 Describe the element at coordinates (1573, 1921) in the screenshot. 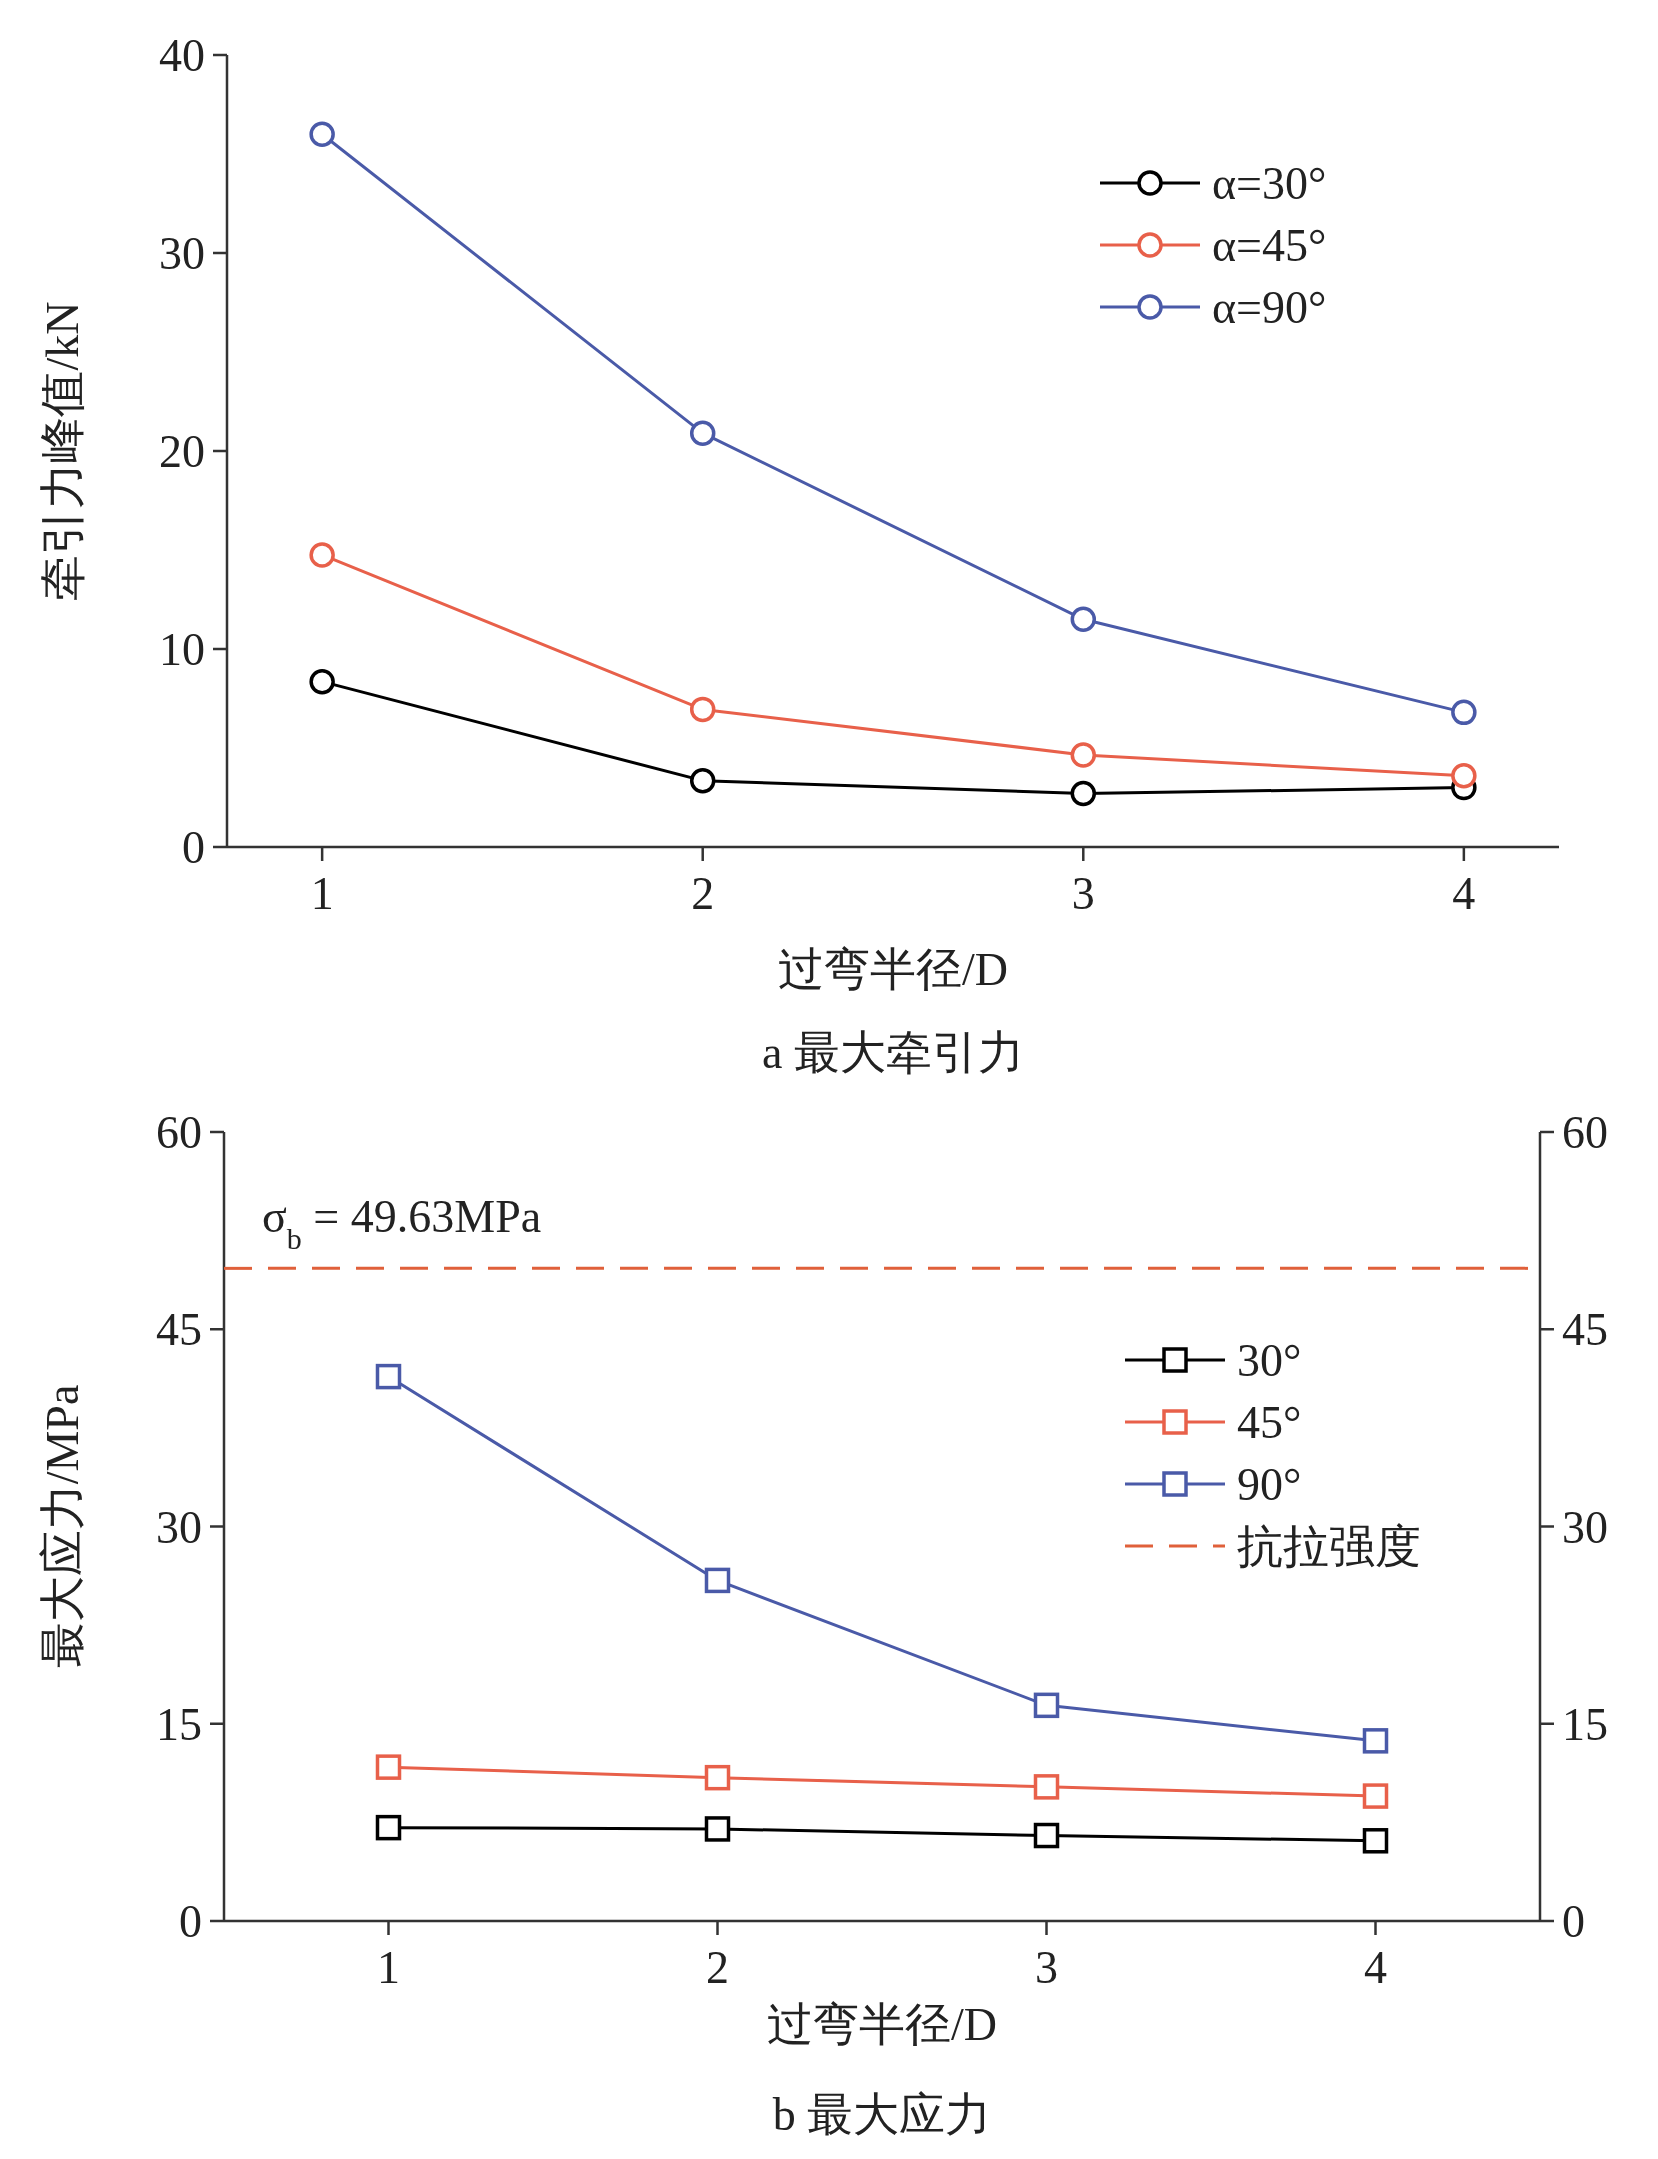

I see `y2-tick-label: 0` at that location.